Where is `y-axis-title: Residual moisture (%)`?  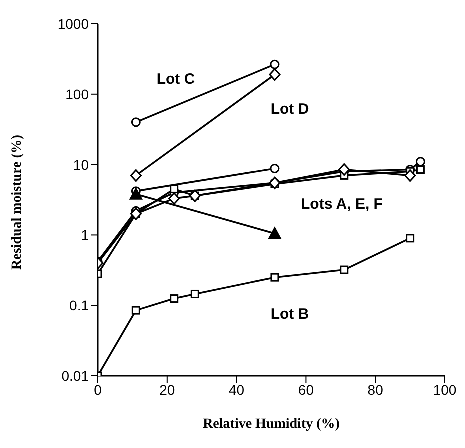
y-axis-title: Residual moisture (%) is located at coordinates (17, 202).